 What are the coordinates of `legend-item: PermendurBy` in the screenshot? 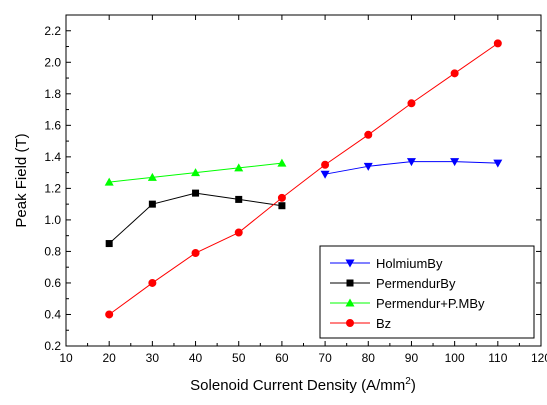 It's located at (393, 283).